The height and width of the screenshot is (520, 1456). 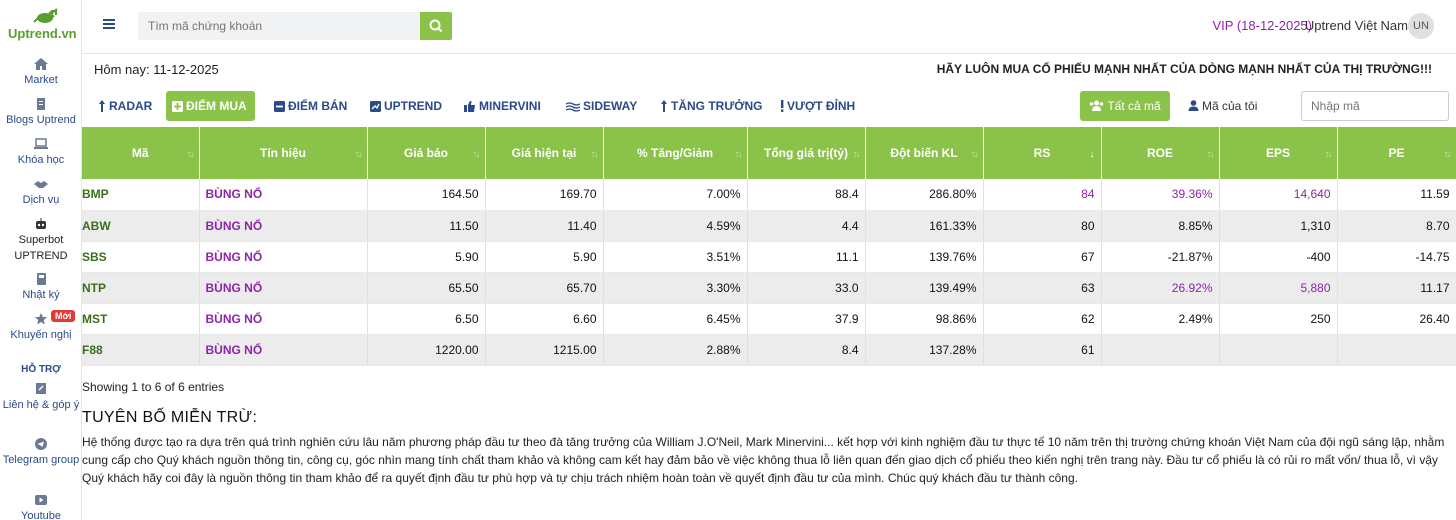 I want to click on cell-current-price: 65.70, so click(x=544, y=288).